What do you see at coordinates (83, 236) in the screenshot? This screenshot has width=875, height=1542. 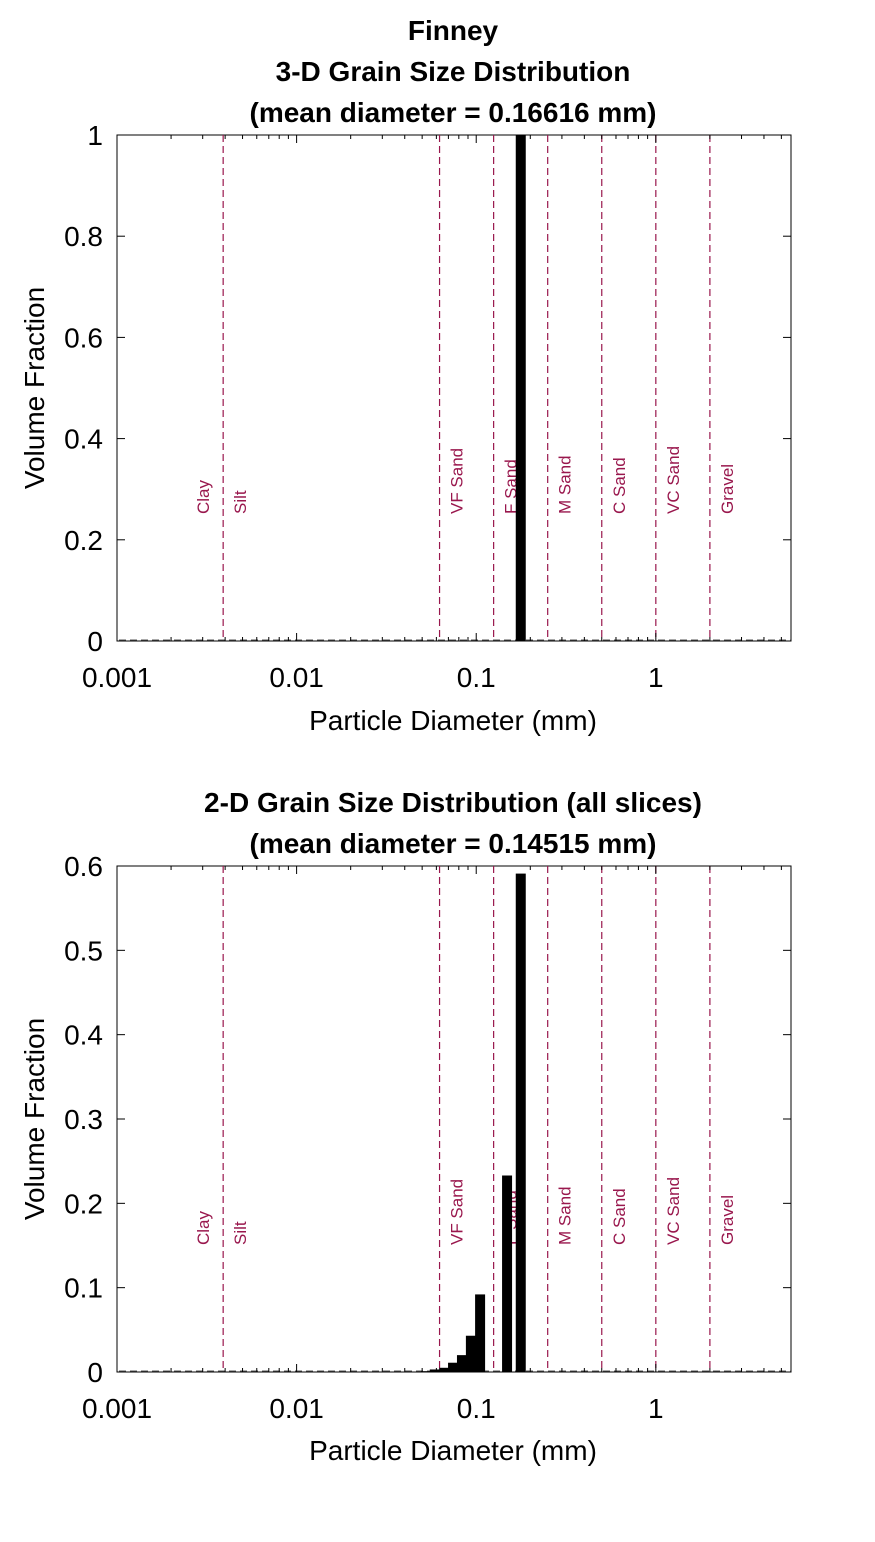 I see `y-tick-label: 0.8` at bounding box center [83, 236].